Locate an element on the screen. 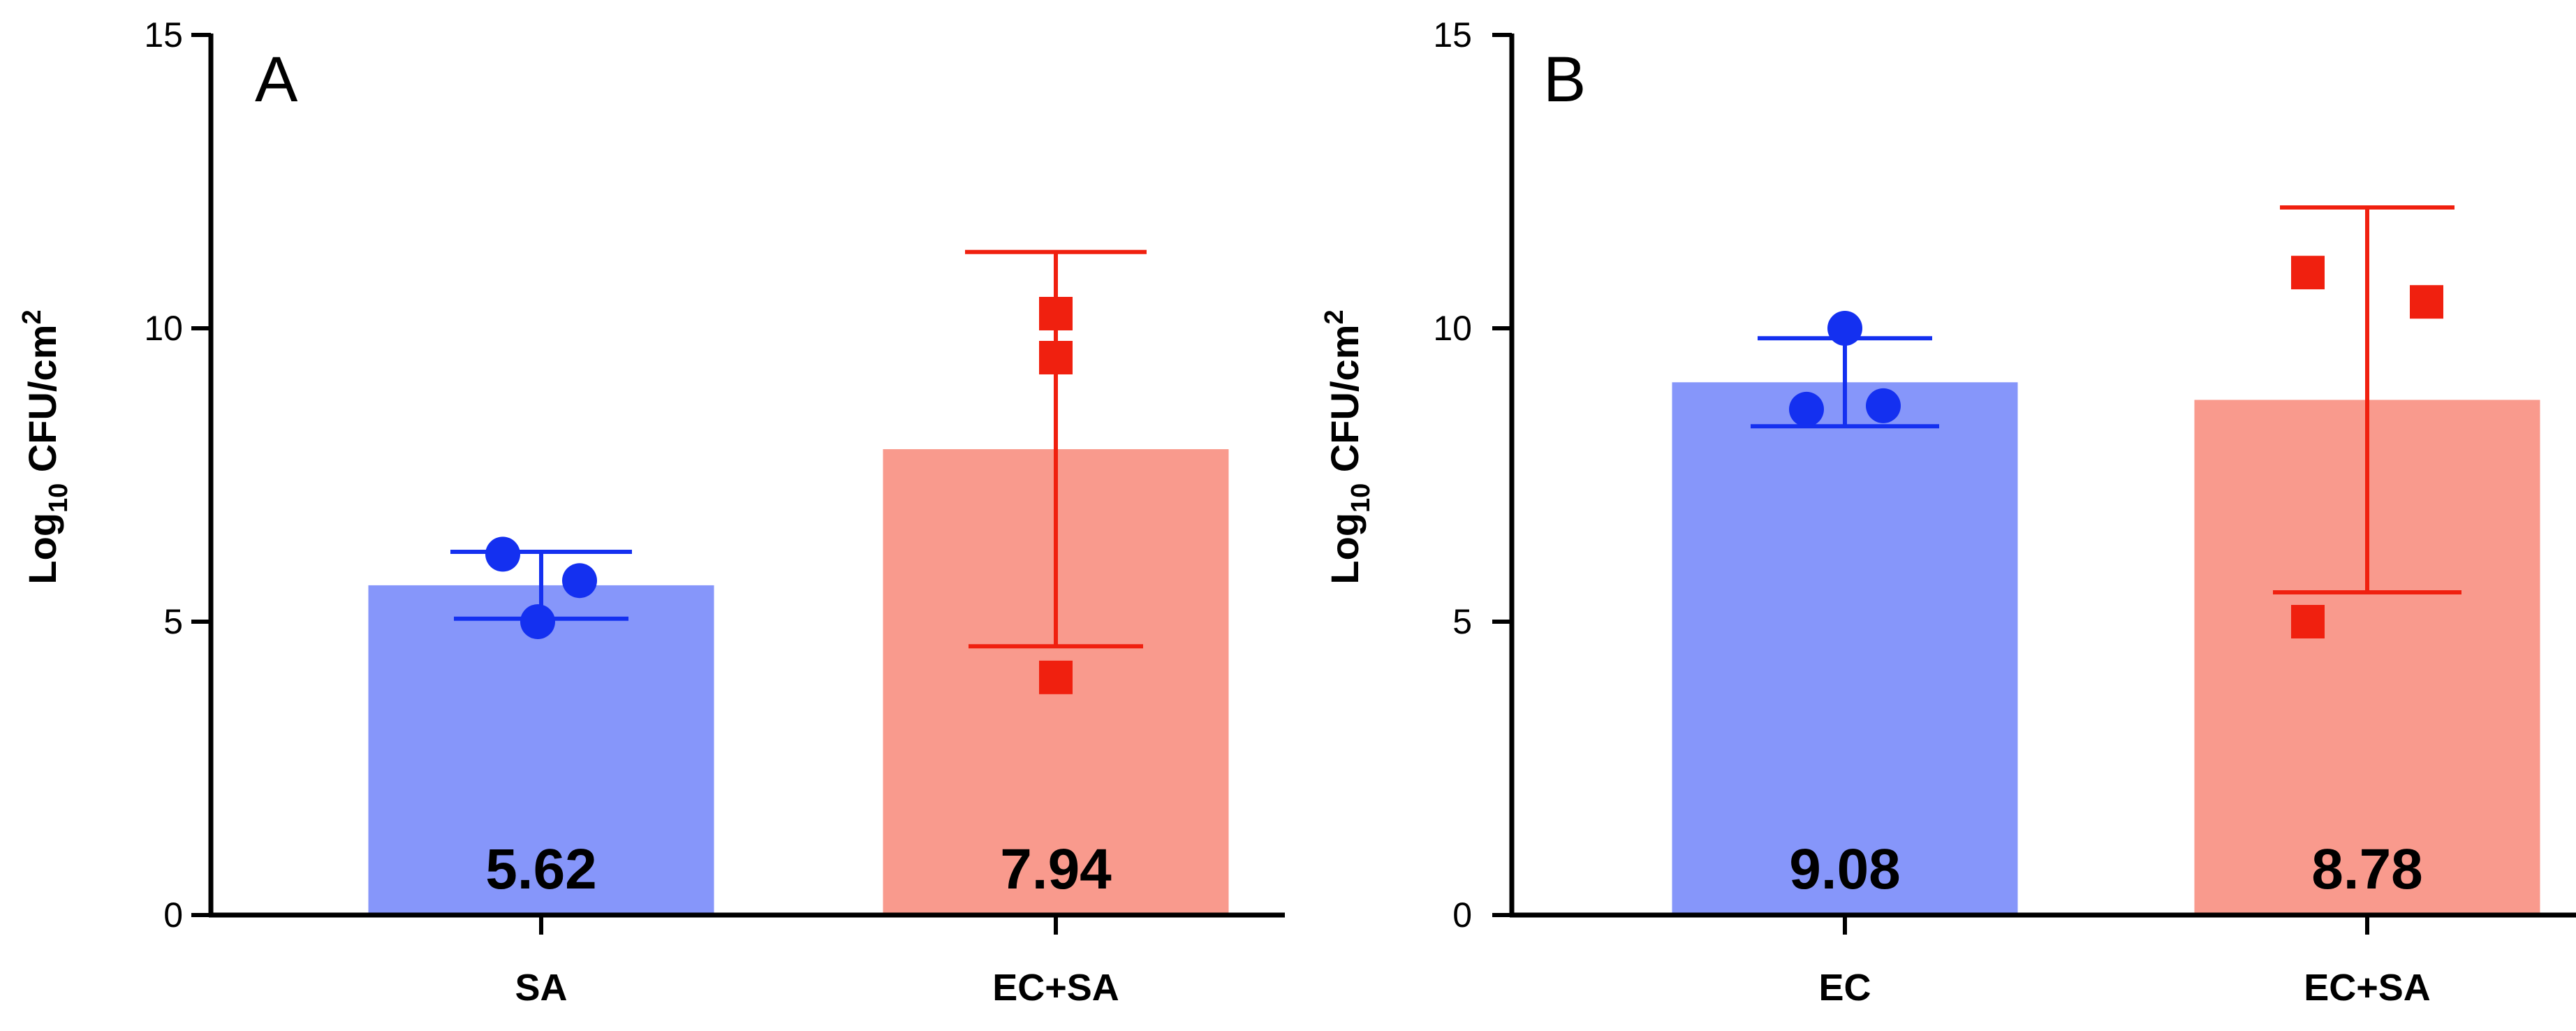 The height and width of the screenshot is (1031, 2576). bar-ec is located at coordinates (1845, 648).